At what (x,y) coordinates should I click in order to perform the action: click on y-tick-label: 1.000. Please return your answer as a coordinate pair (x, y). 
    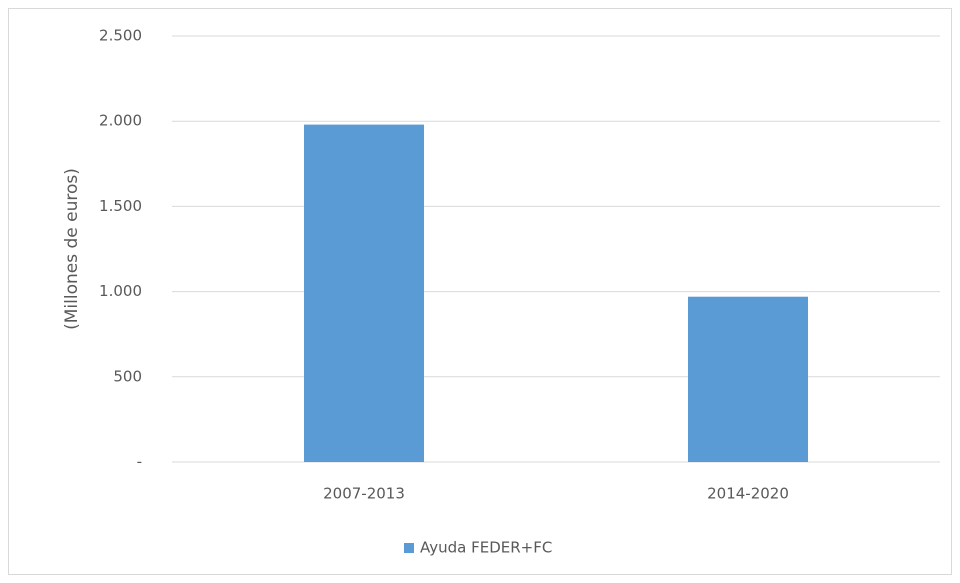
    Looking at the image, I should click on (120, 291).